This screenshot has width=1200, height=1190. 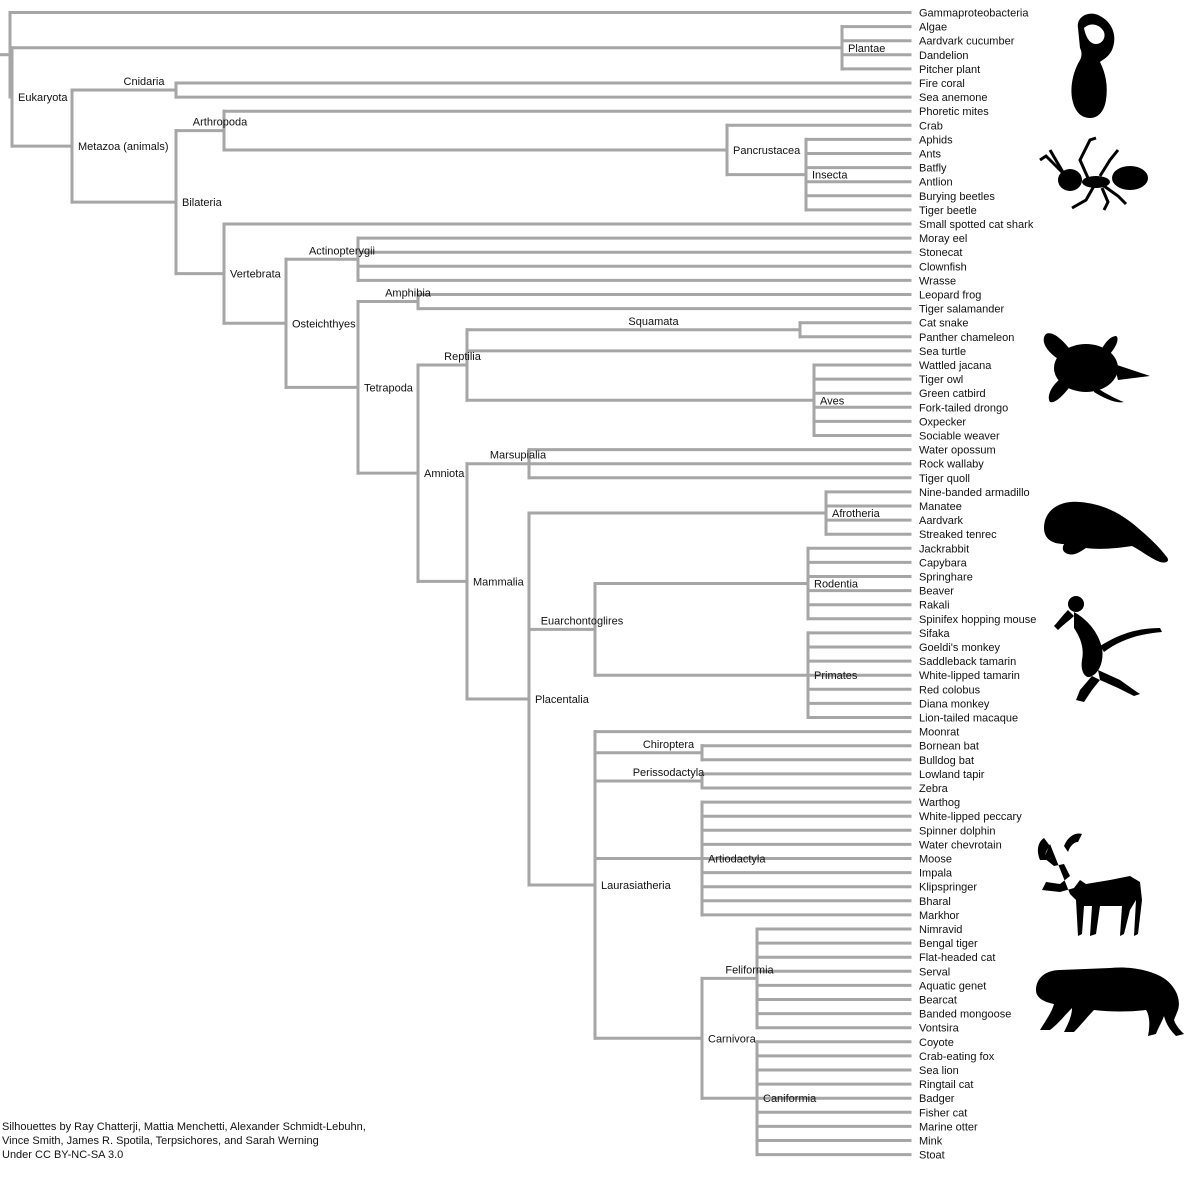 I want to click on leaf-label: Sea anemone, so click(x=953, y=98).